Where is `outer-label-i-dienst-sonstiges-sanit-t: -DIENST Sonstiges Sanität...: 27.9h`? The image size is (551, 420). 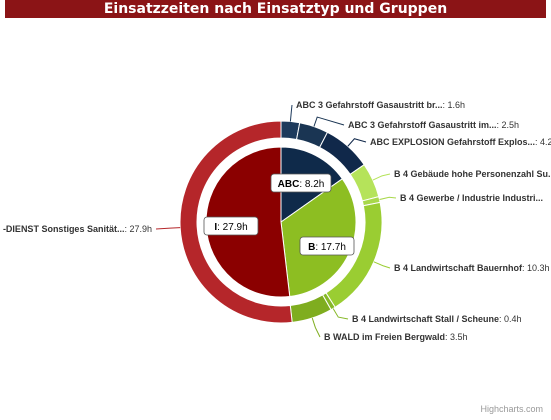
outer-label-i-dienst-sonstiges-sanit-t: -DIENST Sonstiges Sanität...: 27.9h is located at coordinates (77, 229).